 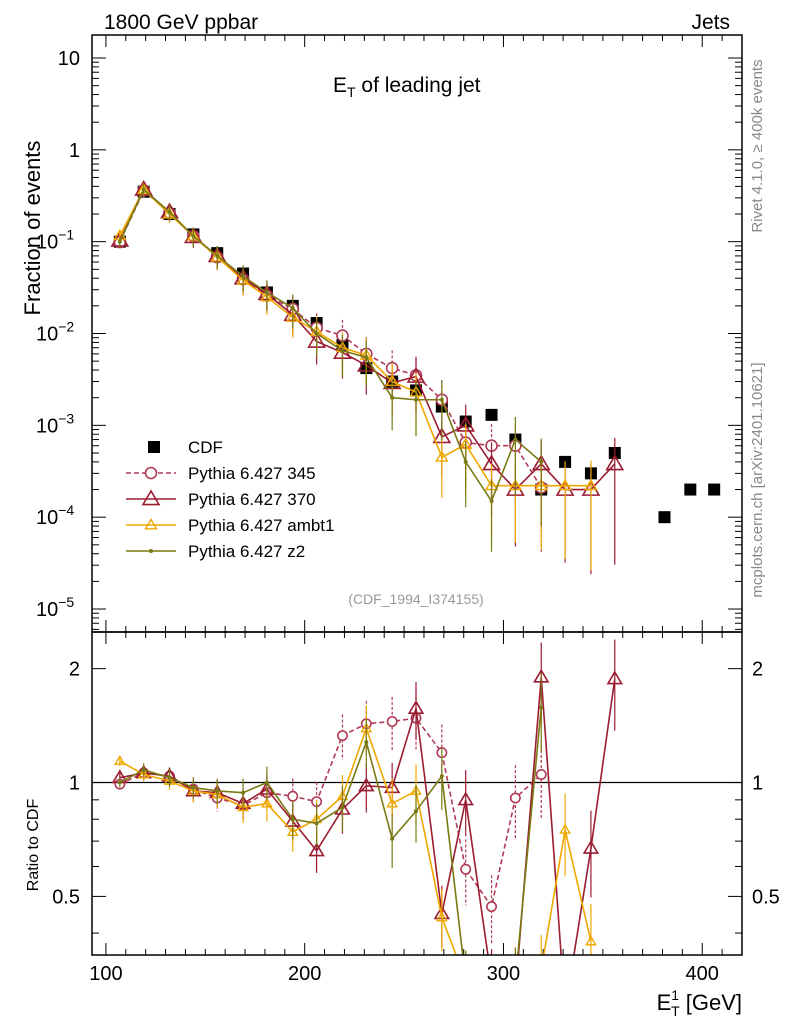 I want to click on y-axis-label: Fraction of events, so click(x=32, y=228).